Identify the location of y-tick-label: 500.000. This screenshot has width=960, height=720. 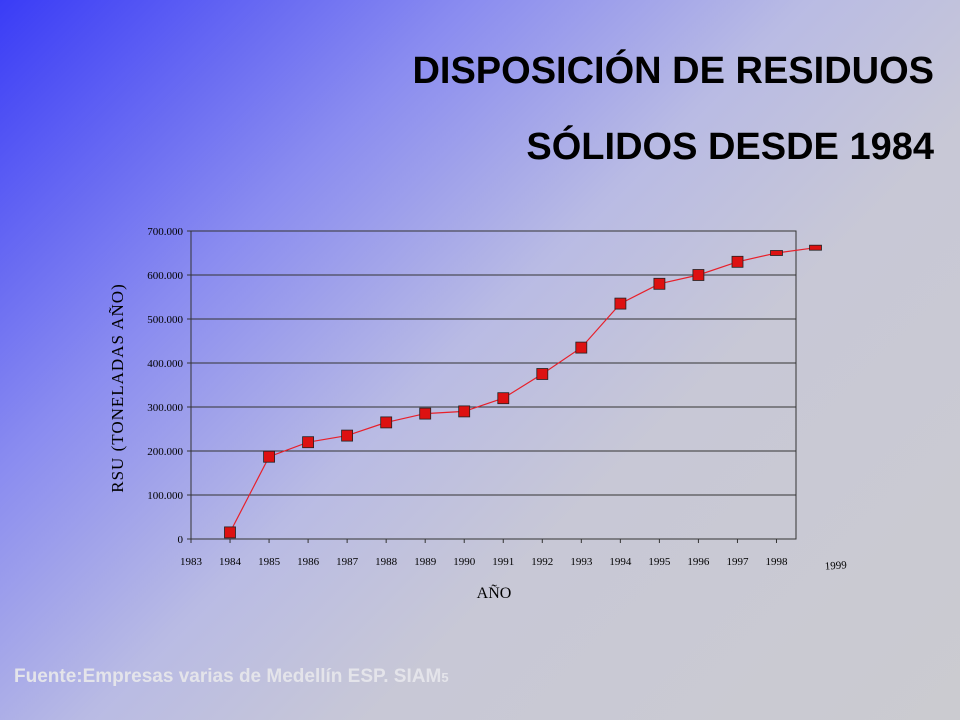
(165, 320).